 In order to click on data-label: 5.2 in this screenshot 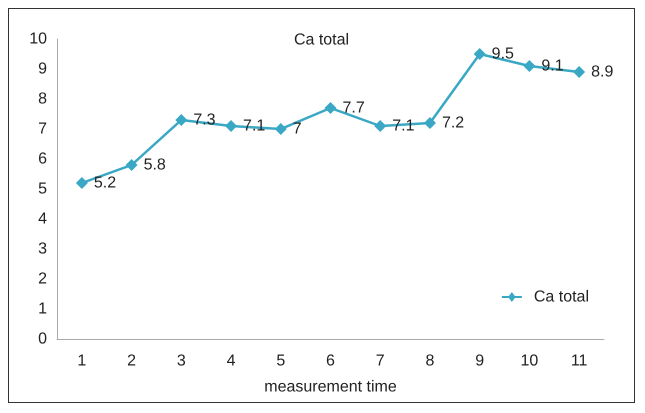, I will do `click(105, 183)`.